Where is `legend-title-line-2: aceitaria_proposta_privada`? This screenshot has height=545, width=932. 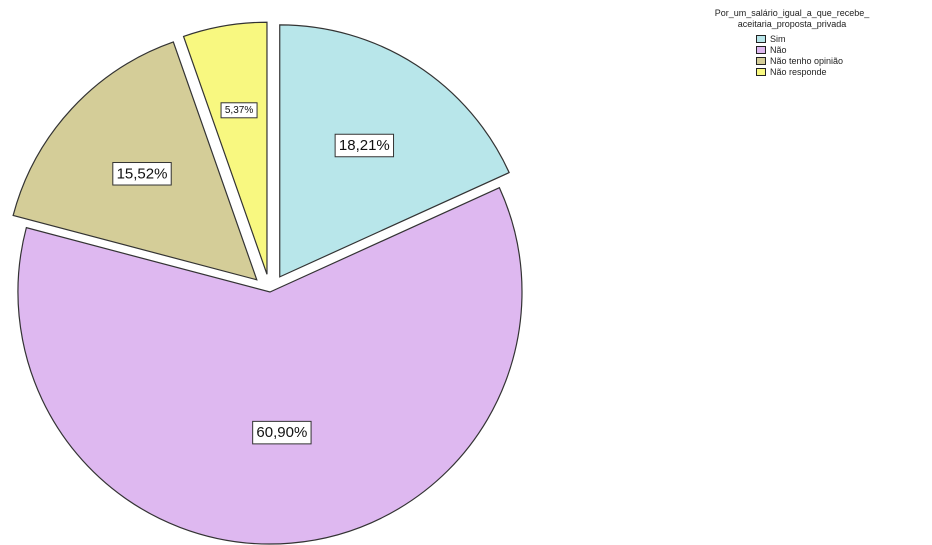
legend-title-line-2: aceitaria_proposta_privada is located at coordinates (792, 24).